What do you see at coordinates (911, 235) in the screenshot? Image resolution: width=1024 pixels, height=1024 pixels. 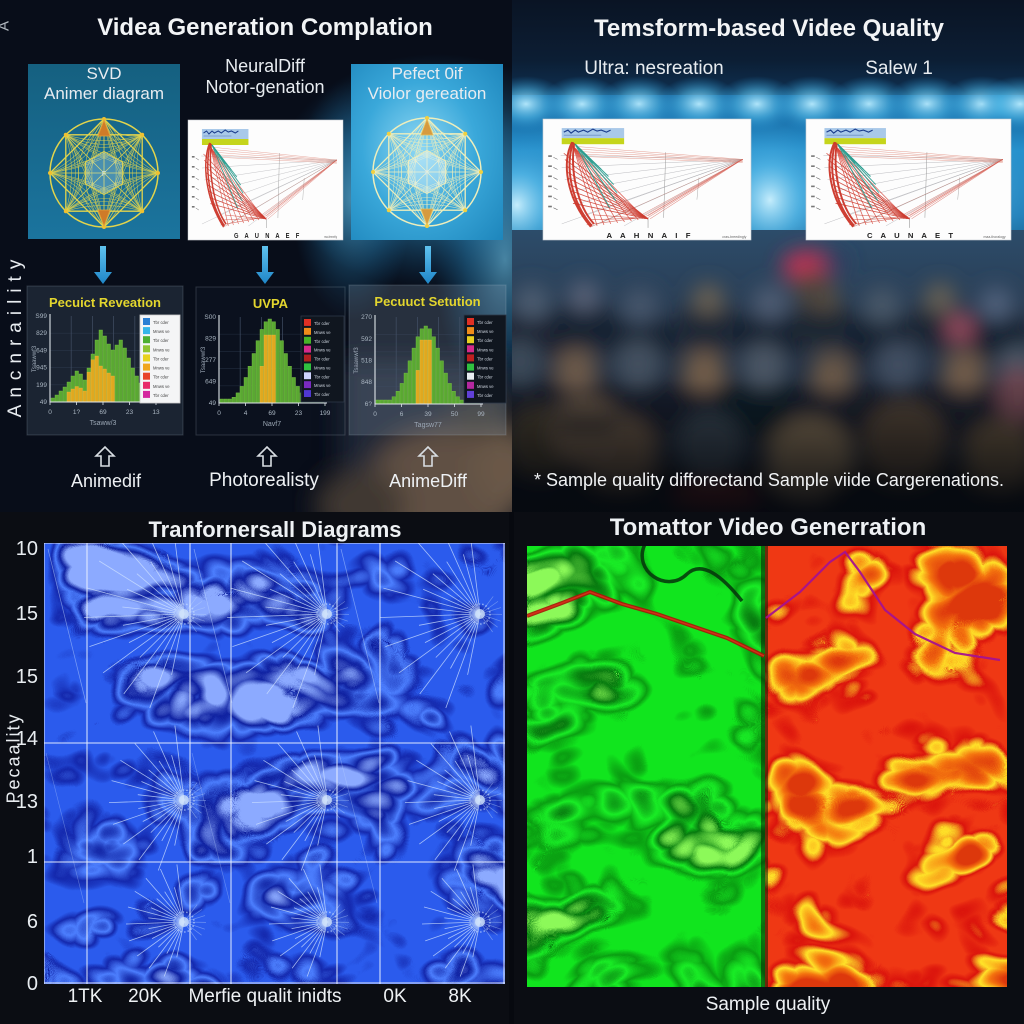 I see `svg-text: C A U N A E T` at bounding box center [911, 235].